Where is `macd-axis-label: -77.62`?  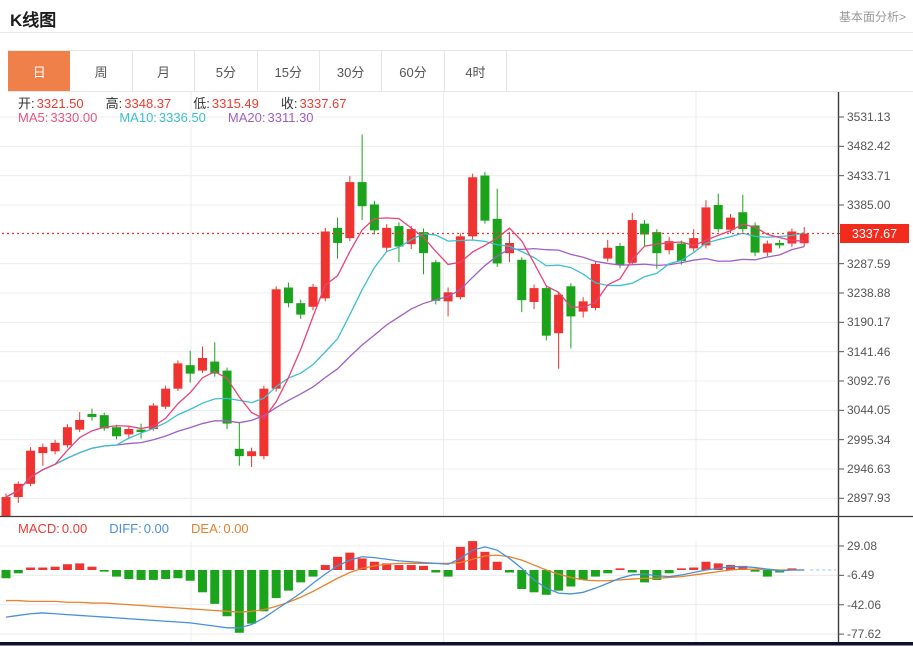 macd-axis-label: -77.62 is located at coordinates (864, 634).